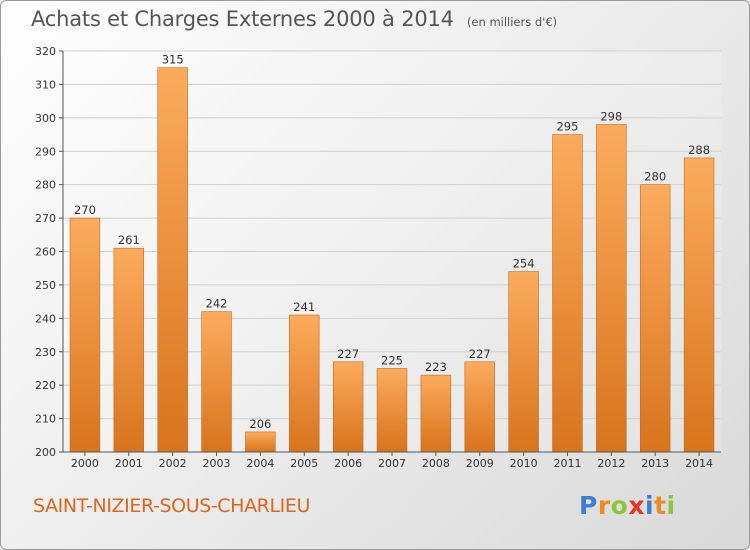 This screenshot has width=750, height=550. What do you see at coordinates (260, 463) in the screenshot?
I see `x-tick-label: 2004` at bounding box center [260, 463].